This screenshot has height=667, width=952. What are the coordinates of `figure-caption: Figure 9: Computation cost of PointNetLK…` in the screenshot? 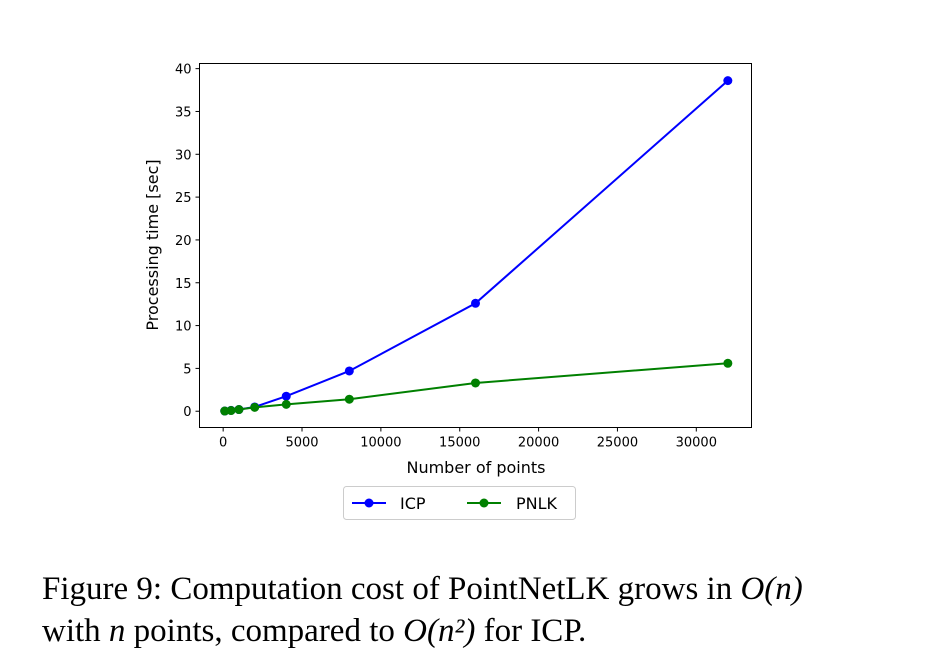 It's located at (482, 610).